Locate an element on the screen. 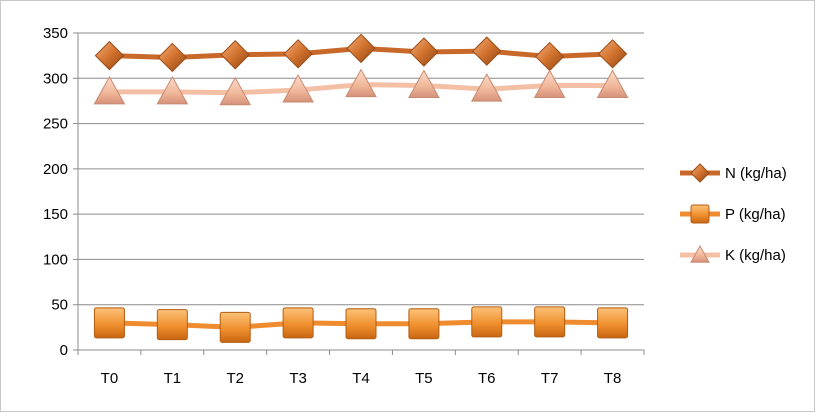 The height and width of the screenshot is (414, 817). x-tick-label: T4 is located at coordinates (361, 378).